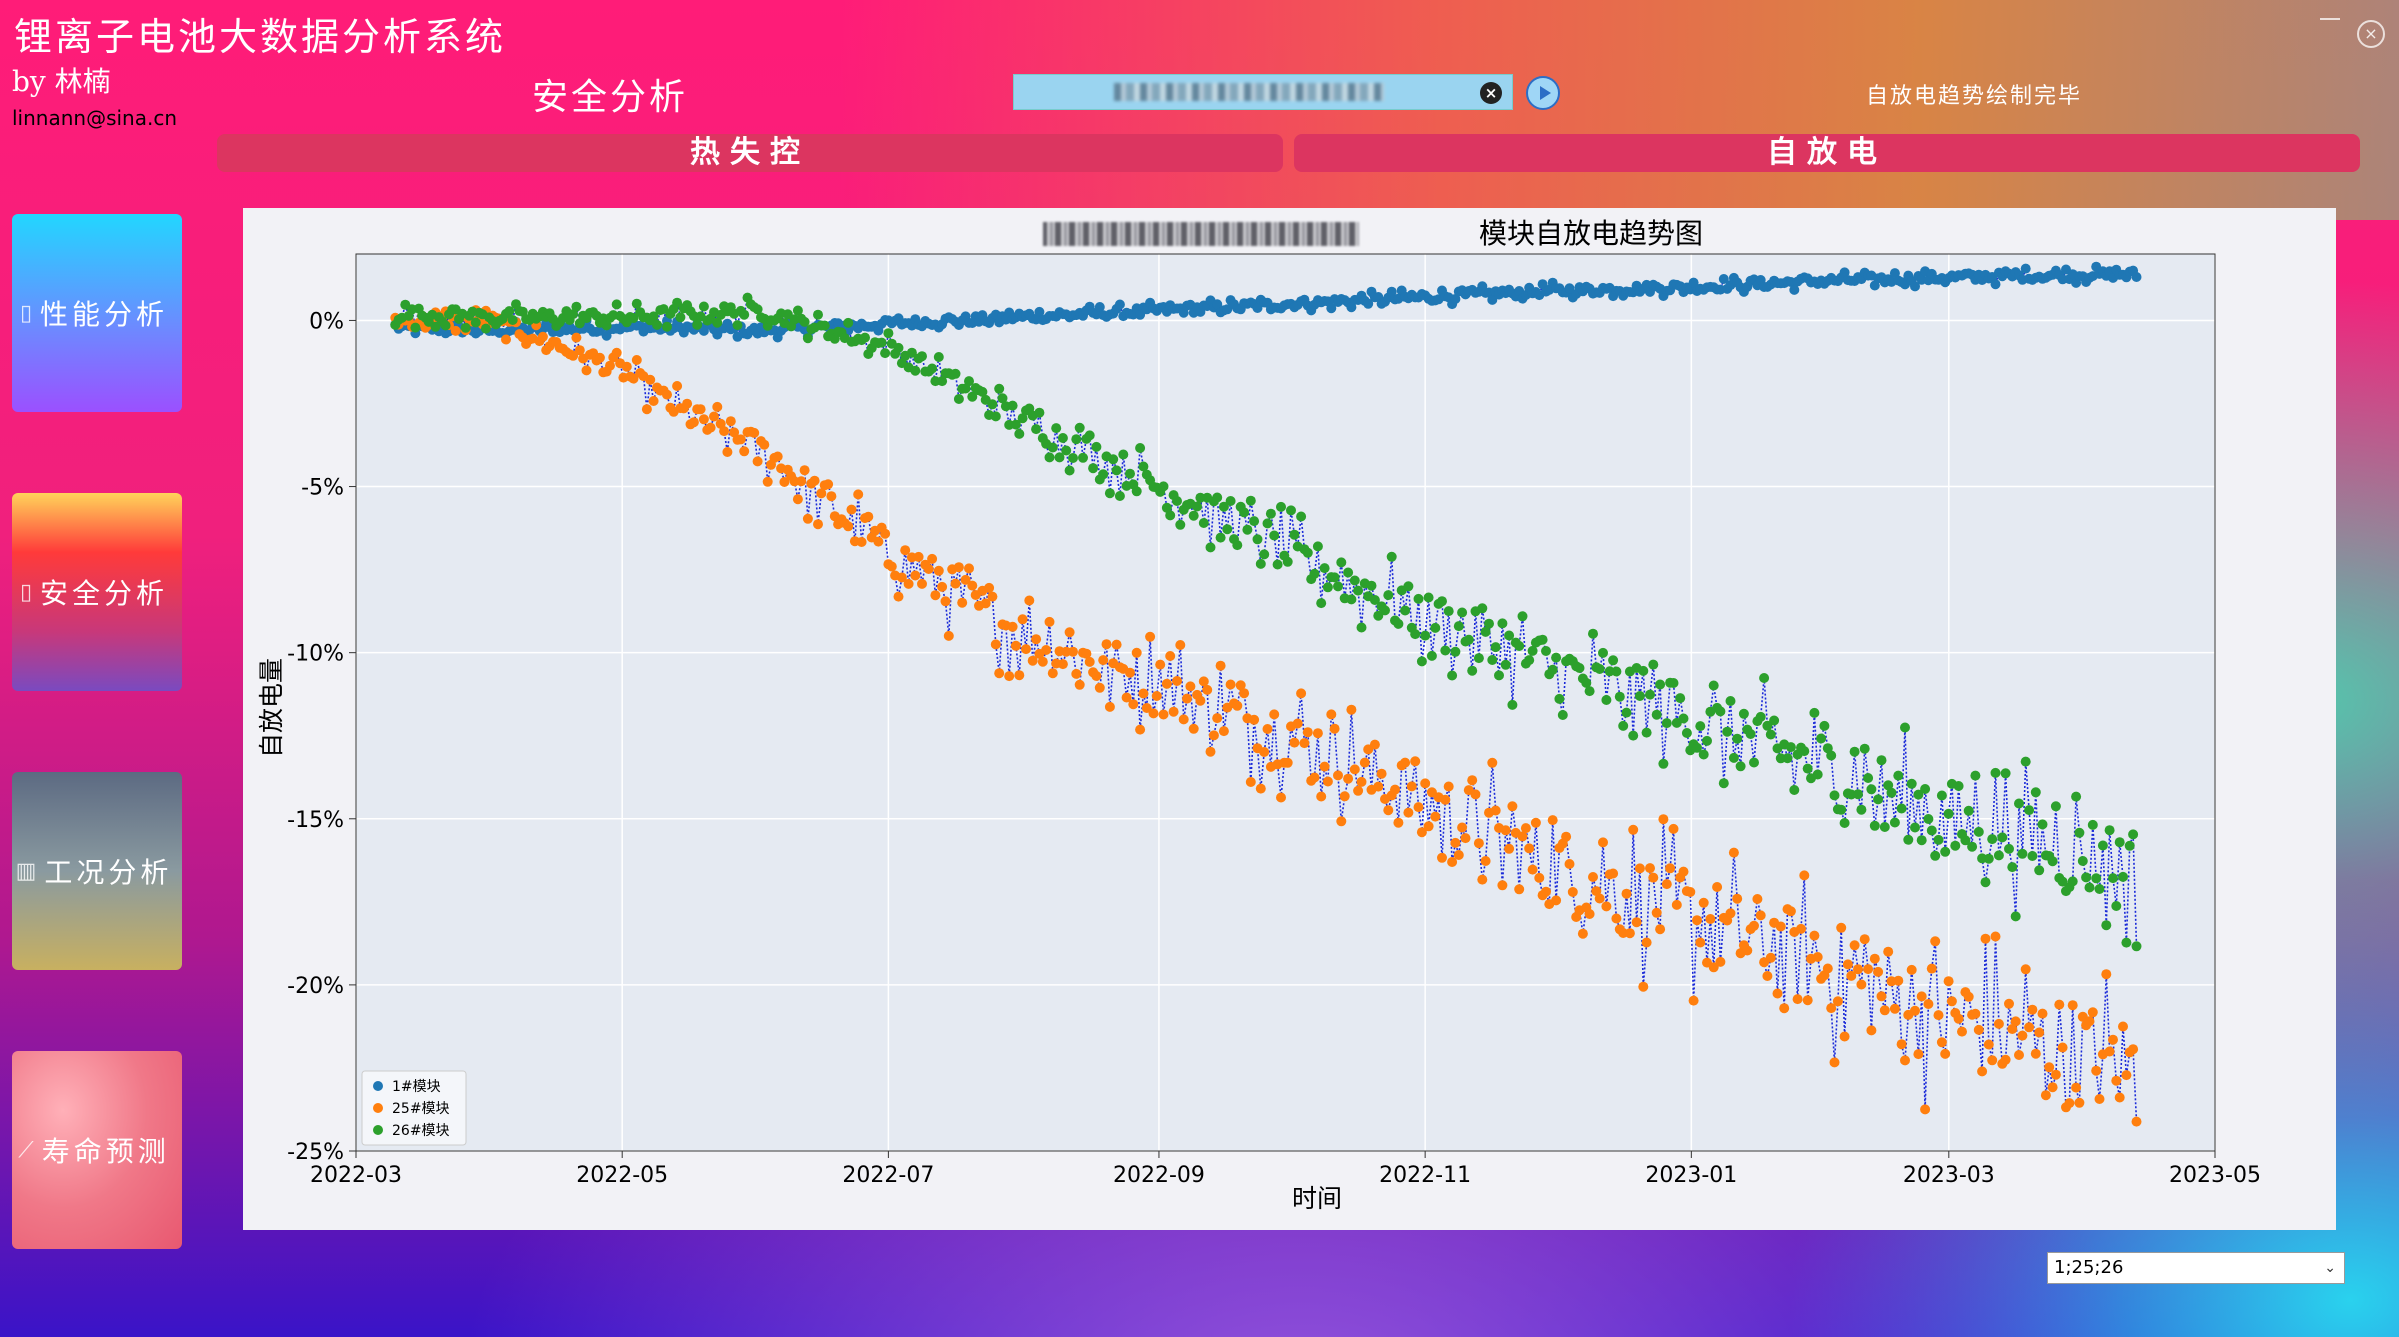 Image resolution: width=2399 pixels, height=1337 pixels. I want to click on sidebar-item-life-prediction: ⟋ 寿命预测, so click(97, 1150).